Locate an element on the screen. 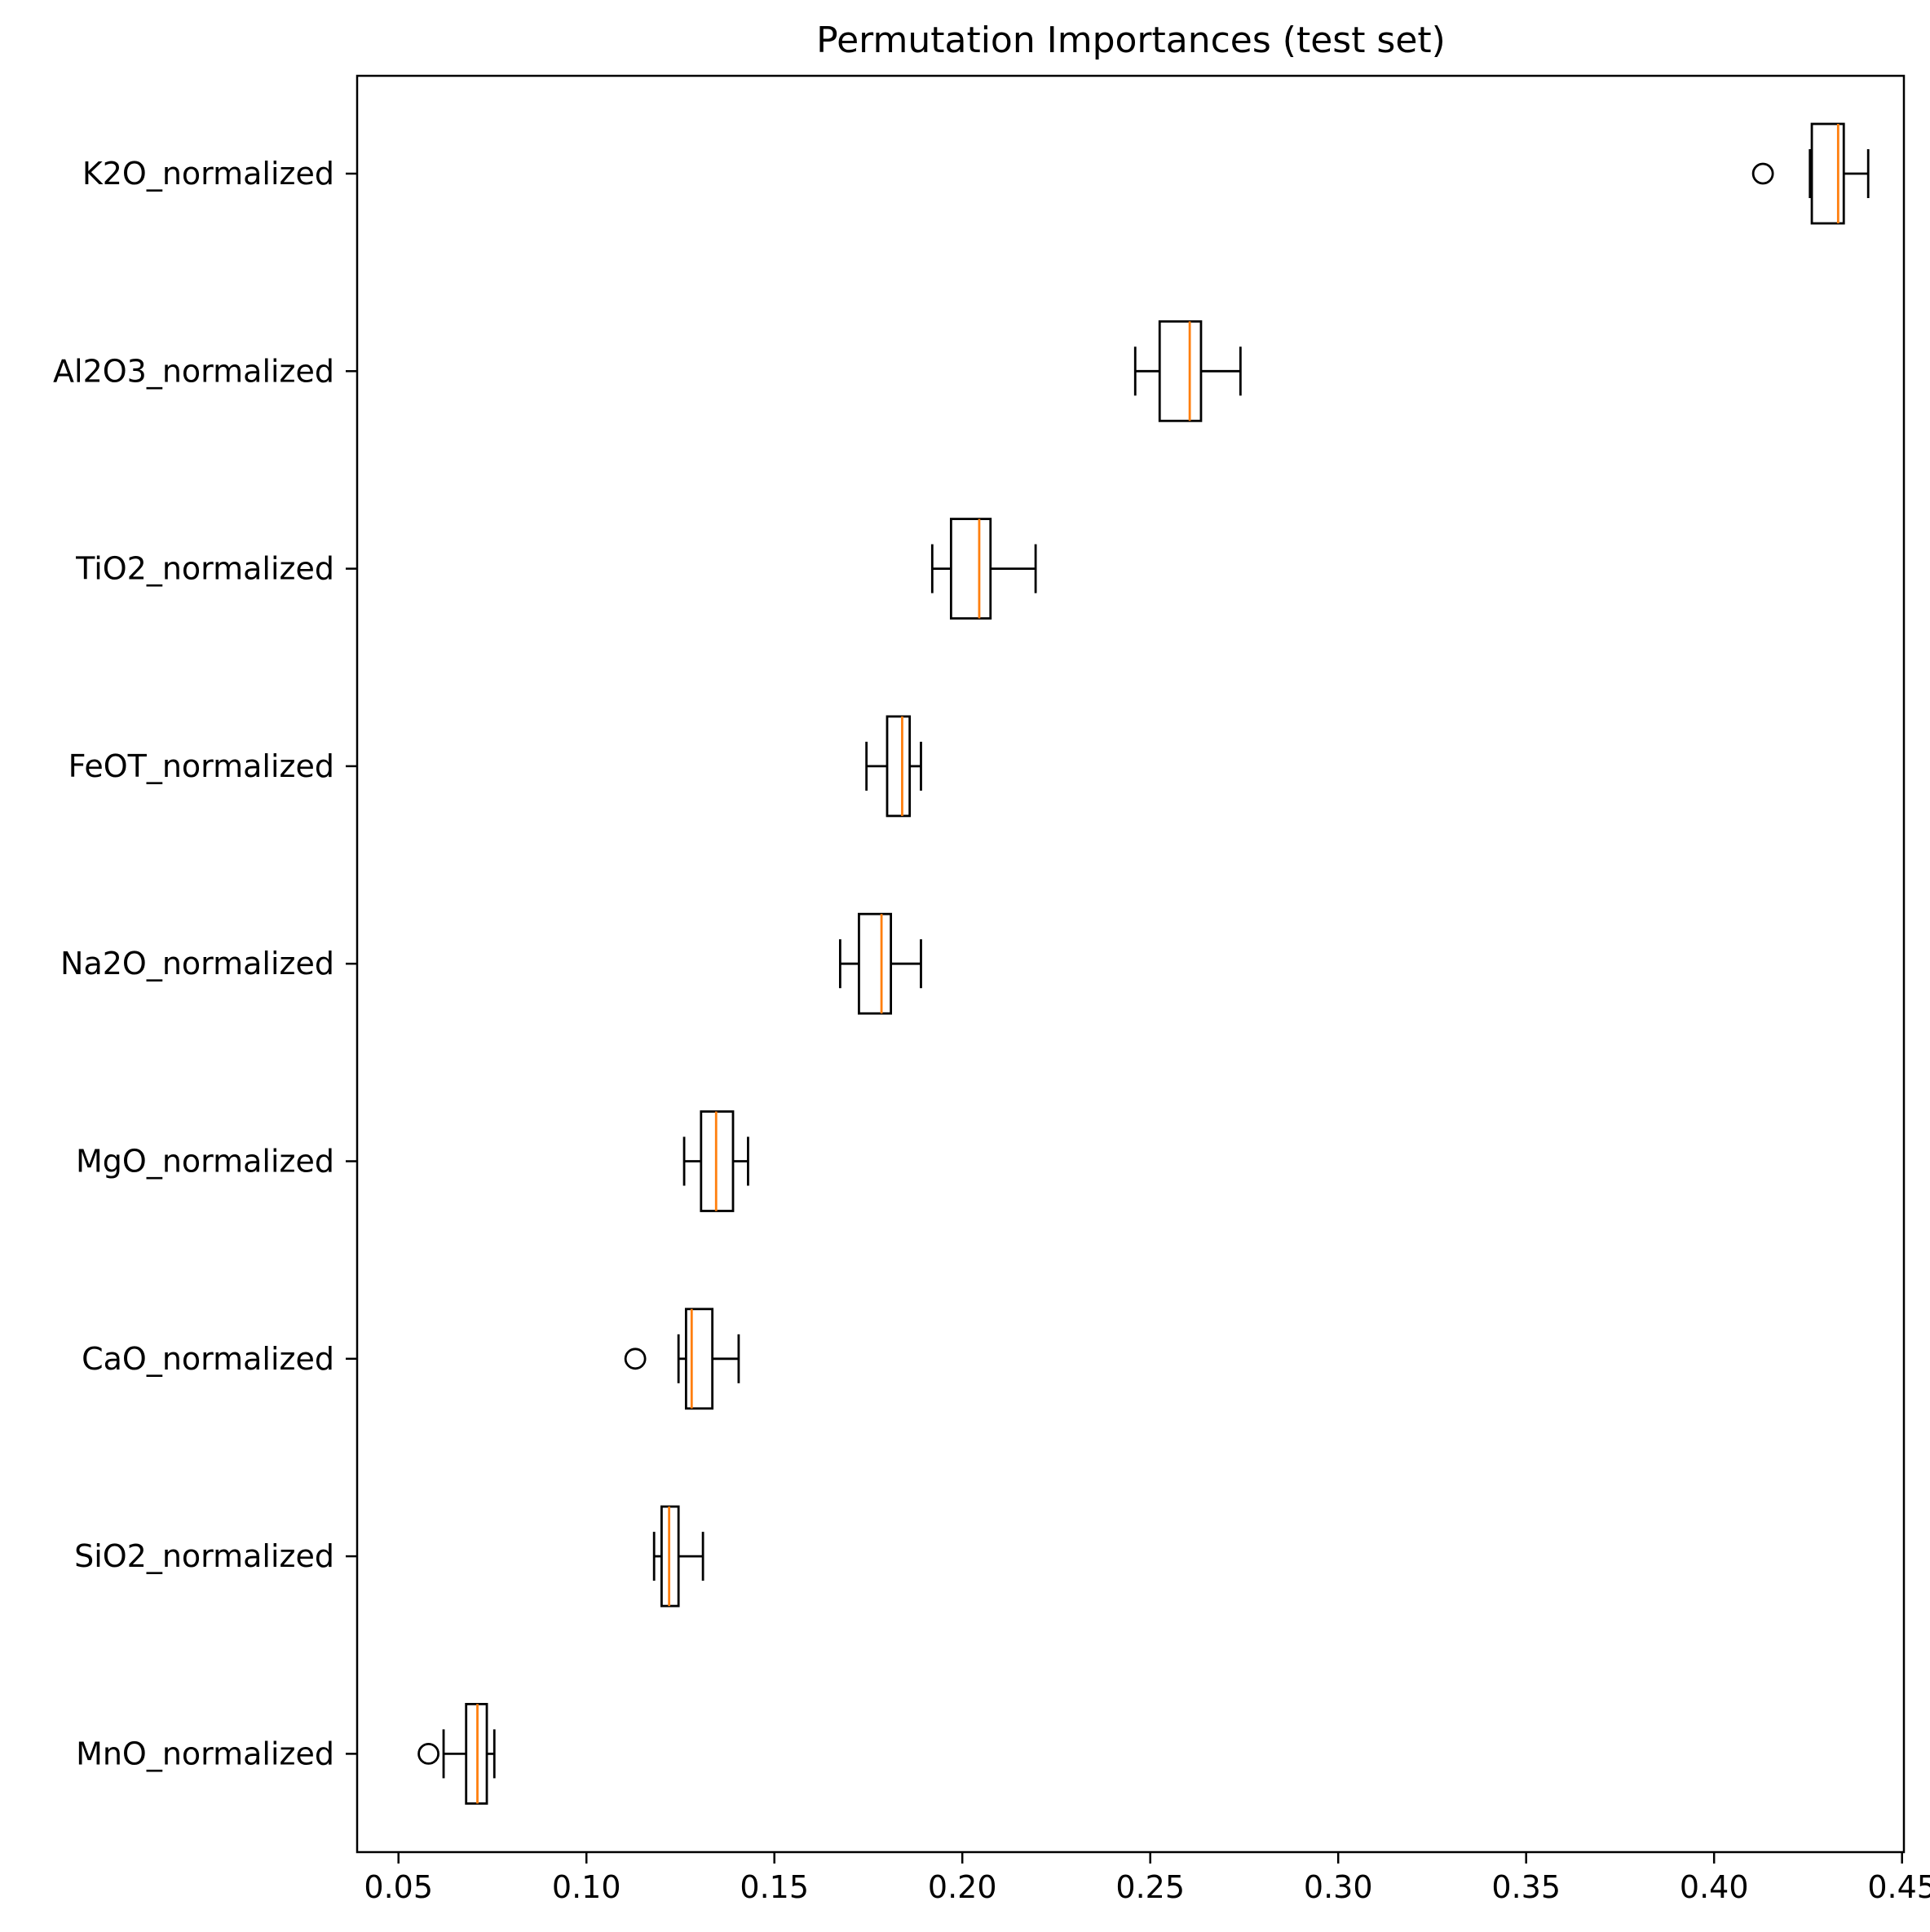 The image size is (1930, 1932). xtick-label: 0.45 is located at coordinates (1898, 1887).